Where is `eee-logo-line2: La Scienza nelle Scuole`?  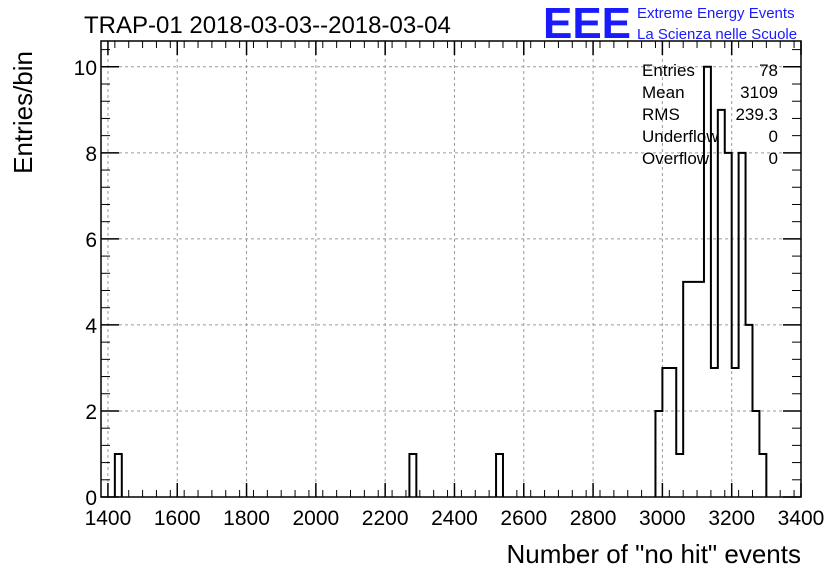
eee-logo-line2: La Scienza nelle Scuole is located at coordinates (717, 34).